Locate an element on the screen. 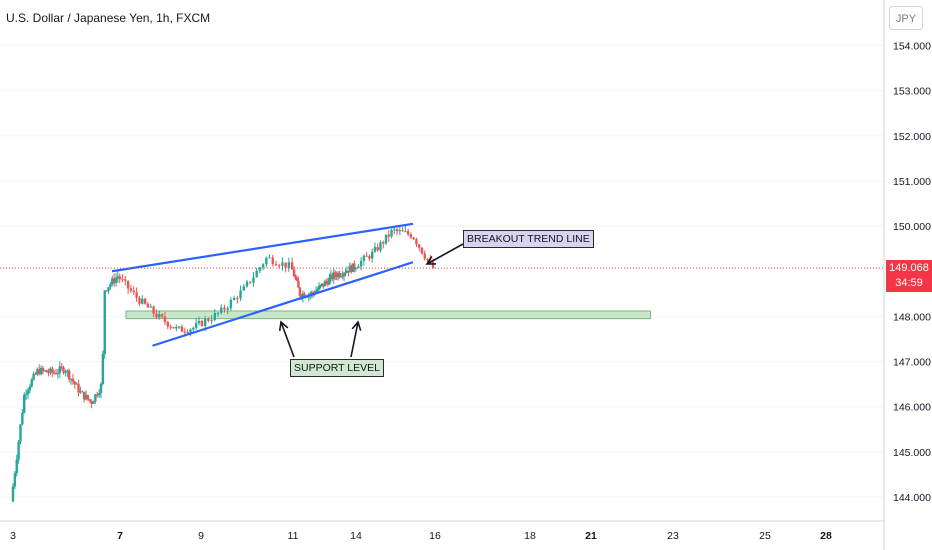 The height and width of the screenshot is (550, 932). upper-trendline is located at coordinates (262, 247).